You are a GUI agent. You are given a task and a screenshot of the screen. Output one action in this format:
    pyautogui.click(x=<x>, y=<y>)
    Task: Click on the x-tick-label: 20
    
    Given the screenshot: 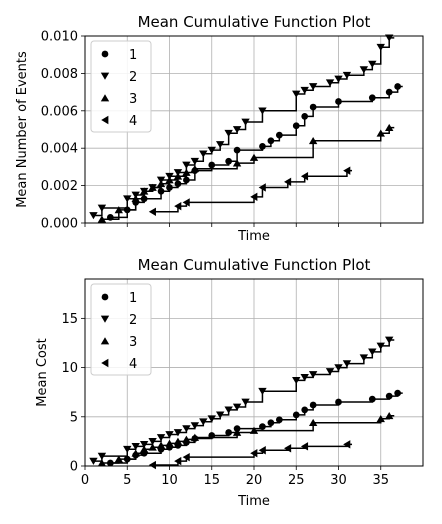 What is the action you would take?
    pyautogui.click(x=254, y=480)
    